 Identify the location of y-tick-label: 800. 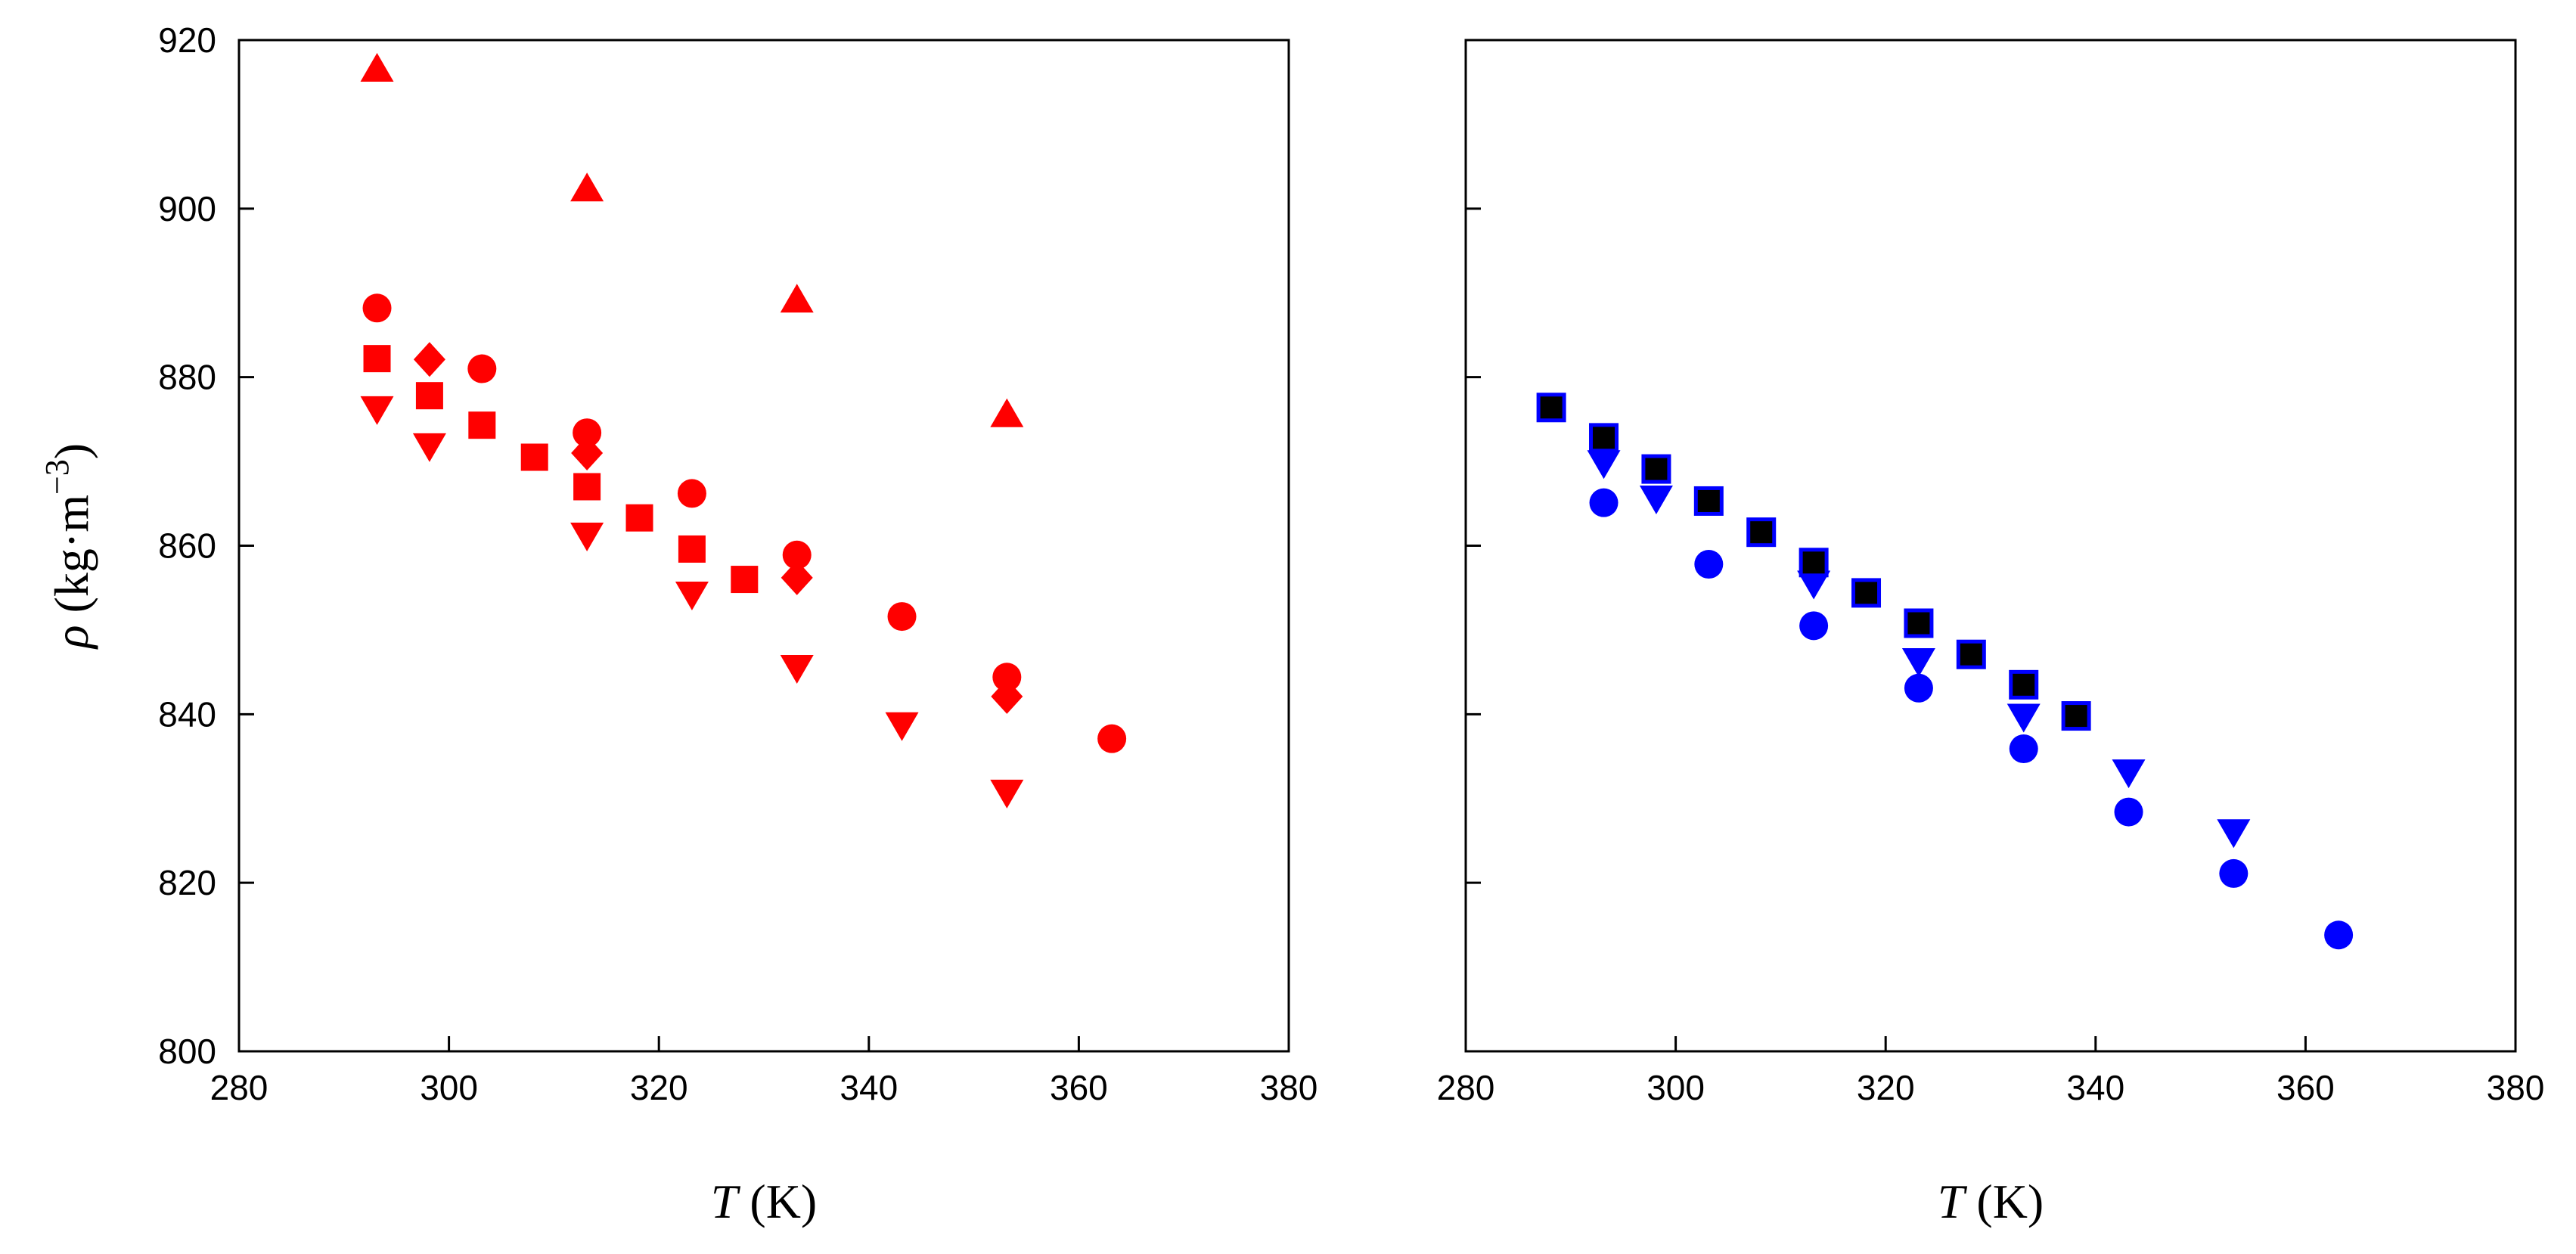
(187, 1051).